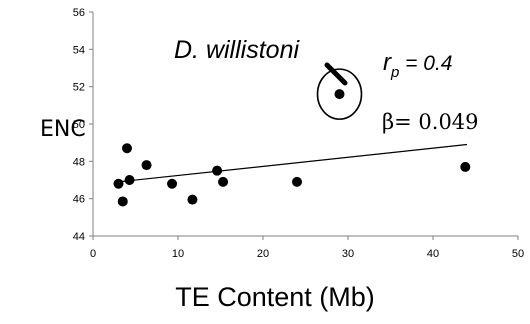 This screenshot has height=324, width=530. I want to click on trendline, so click(293, 163).